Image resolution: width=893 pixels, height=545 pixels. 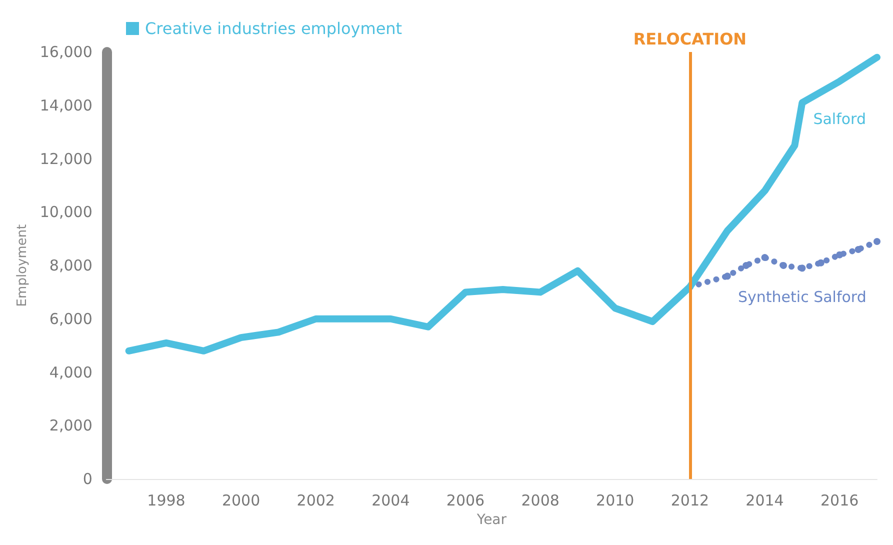 I want to click on x-tick-label: 2010, so click(x=615, y=501).